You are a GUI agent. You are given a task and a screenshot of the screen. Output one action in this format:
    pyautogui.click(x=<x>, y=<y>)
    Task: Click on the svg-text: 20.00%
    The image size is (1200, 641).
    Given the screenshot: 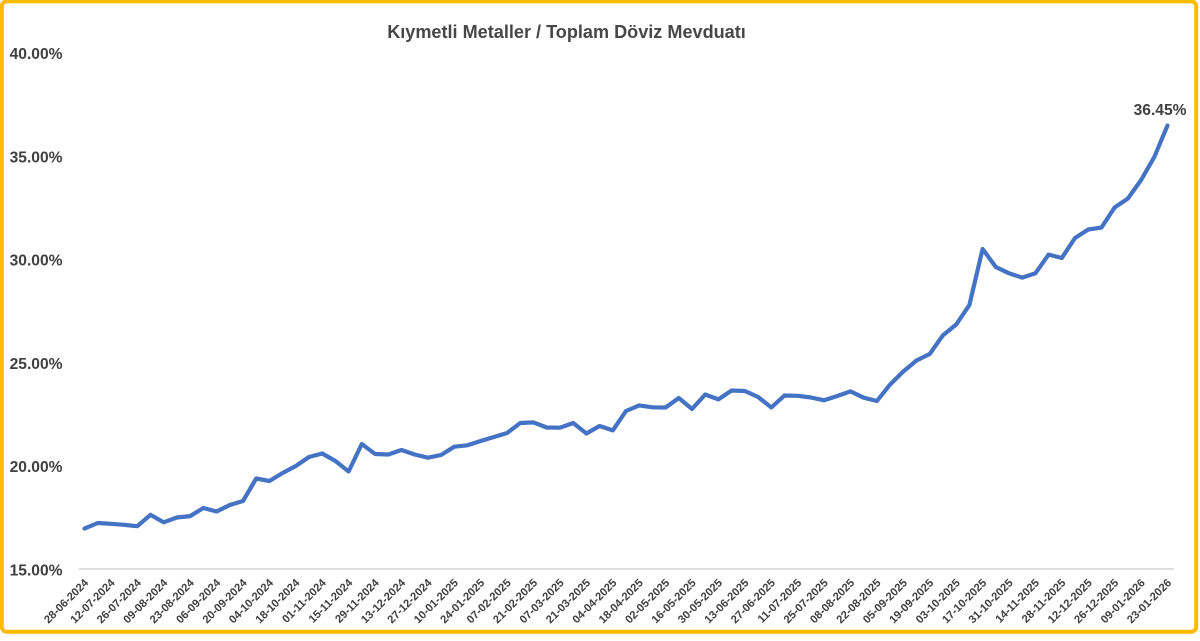 What is the action you would take?
    pyautogui.click(x=36, y=467)
    